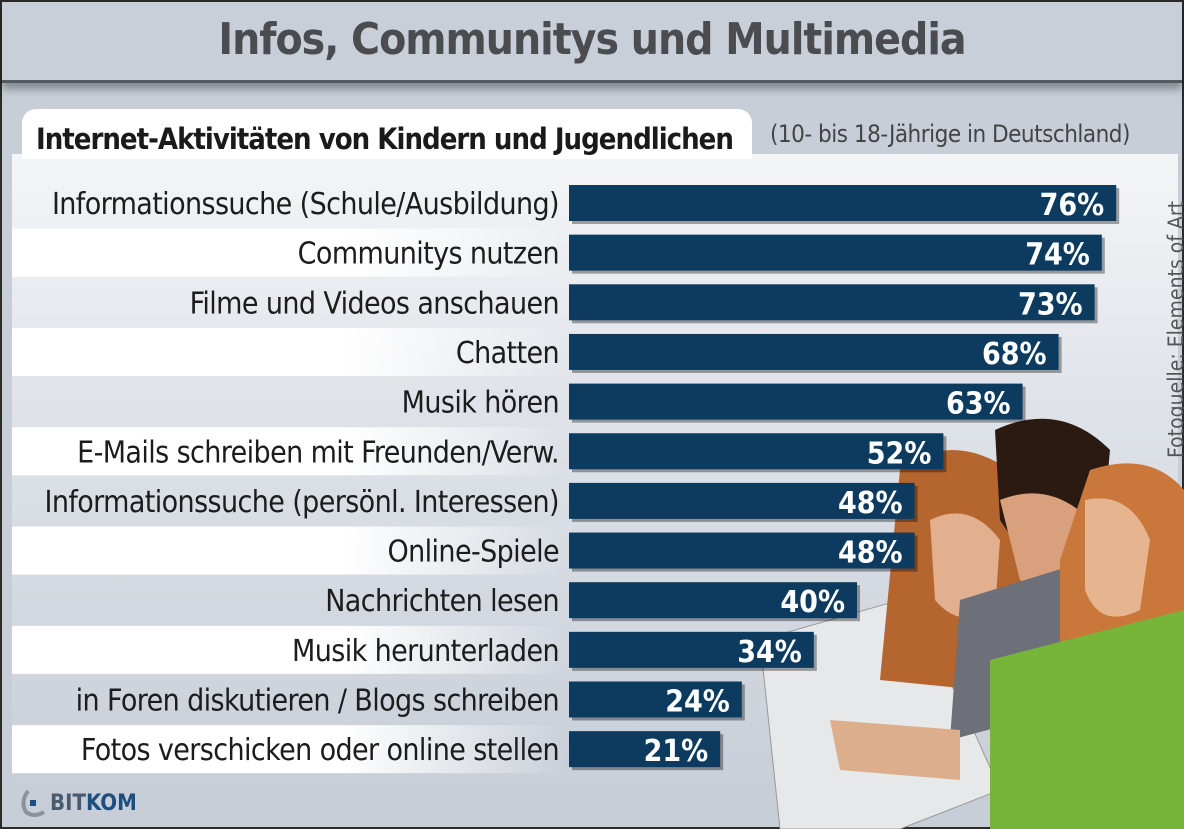 The height and width of the screenshot is (829, 1184). What do you see at coordinates (480, 403) in the screenshot?
I see `category-label: Musik hören` at bounding box center [480, 403].